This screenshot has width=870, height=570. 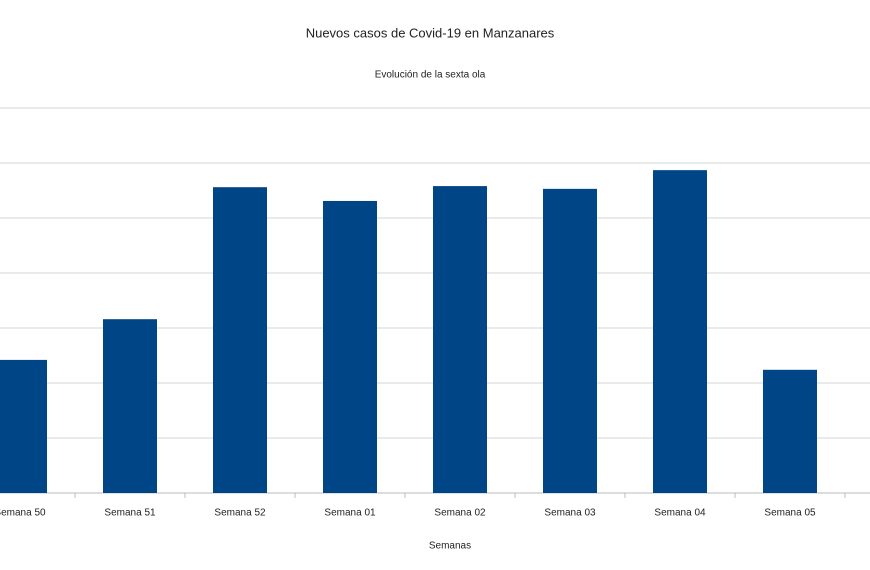 I want to click on x-tick-label: Semana 03, so click(x=570, y=513).